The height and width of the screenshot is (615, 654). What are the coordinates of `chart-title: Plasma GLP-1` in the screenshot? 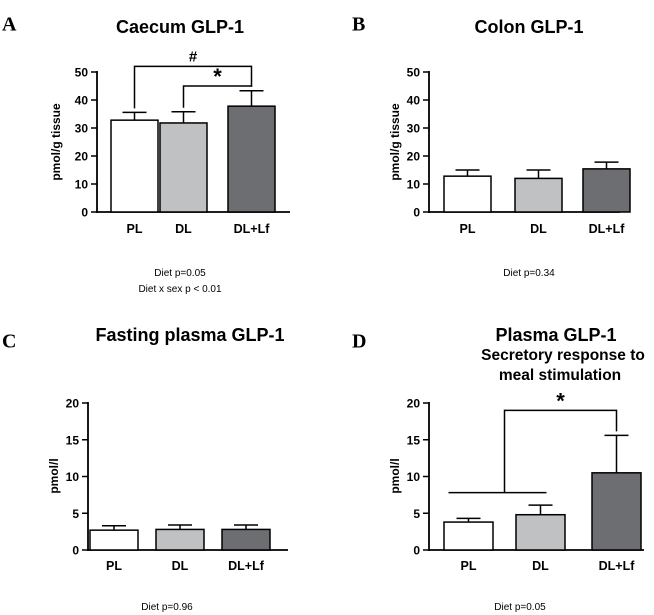 It's located at (555, 335).